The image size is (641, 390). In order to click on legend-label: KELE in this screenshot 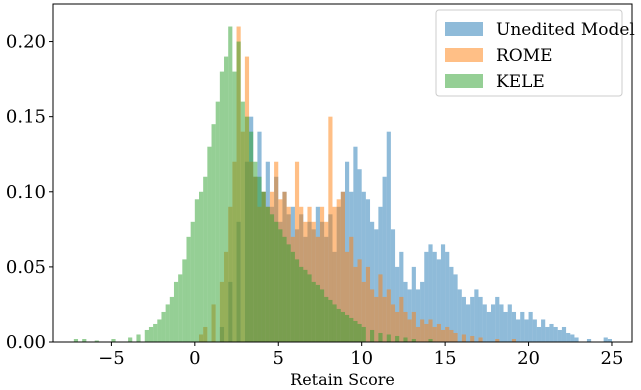, I will do `click(520, 82)`.